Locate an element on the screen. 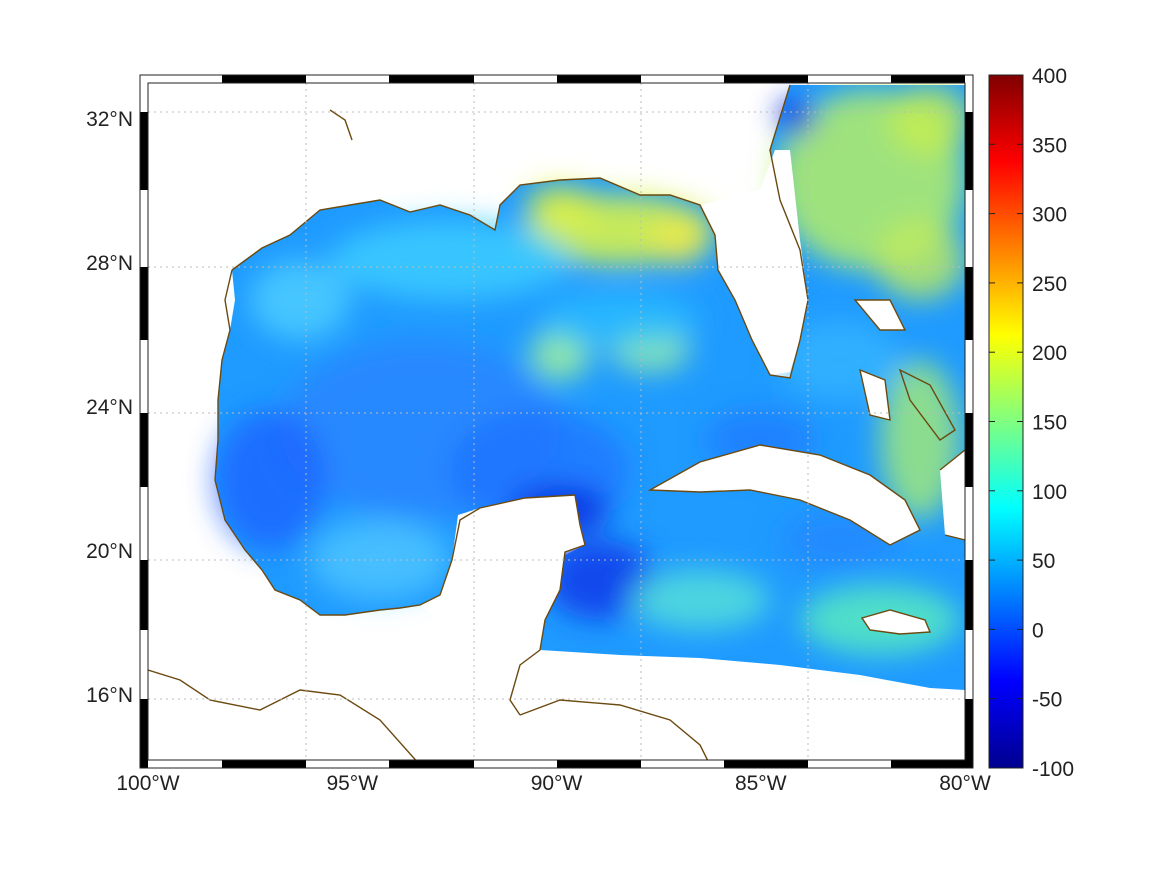  longitude-labels: 100°W 95°W 90°W 85°W 80°W is located at coordinates (553, 783).